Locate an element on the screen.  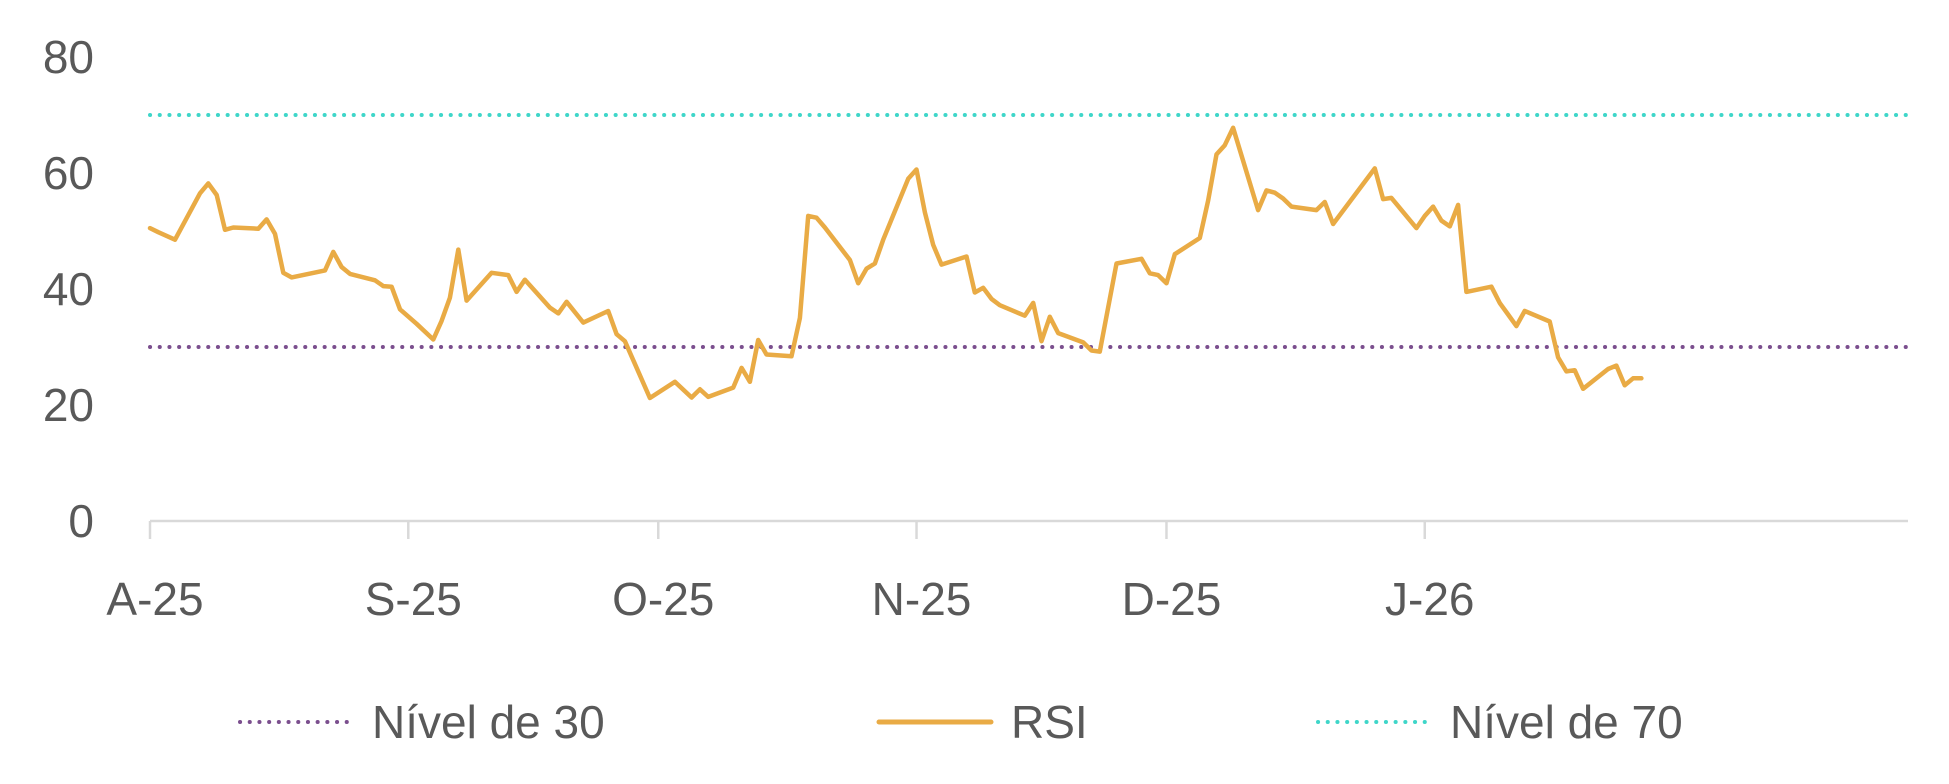
y-tick-label: 20 is located at coordinates (68, 405).